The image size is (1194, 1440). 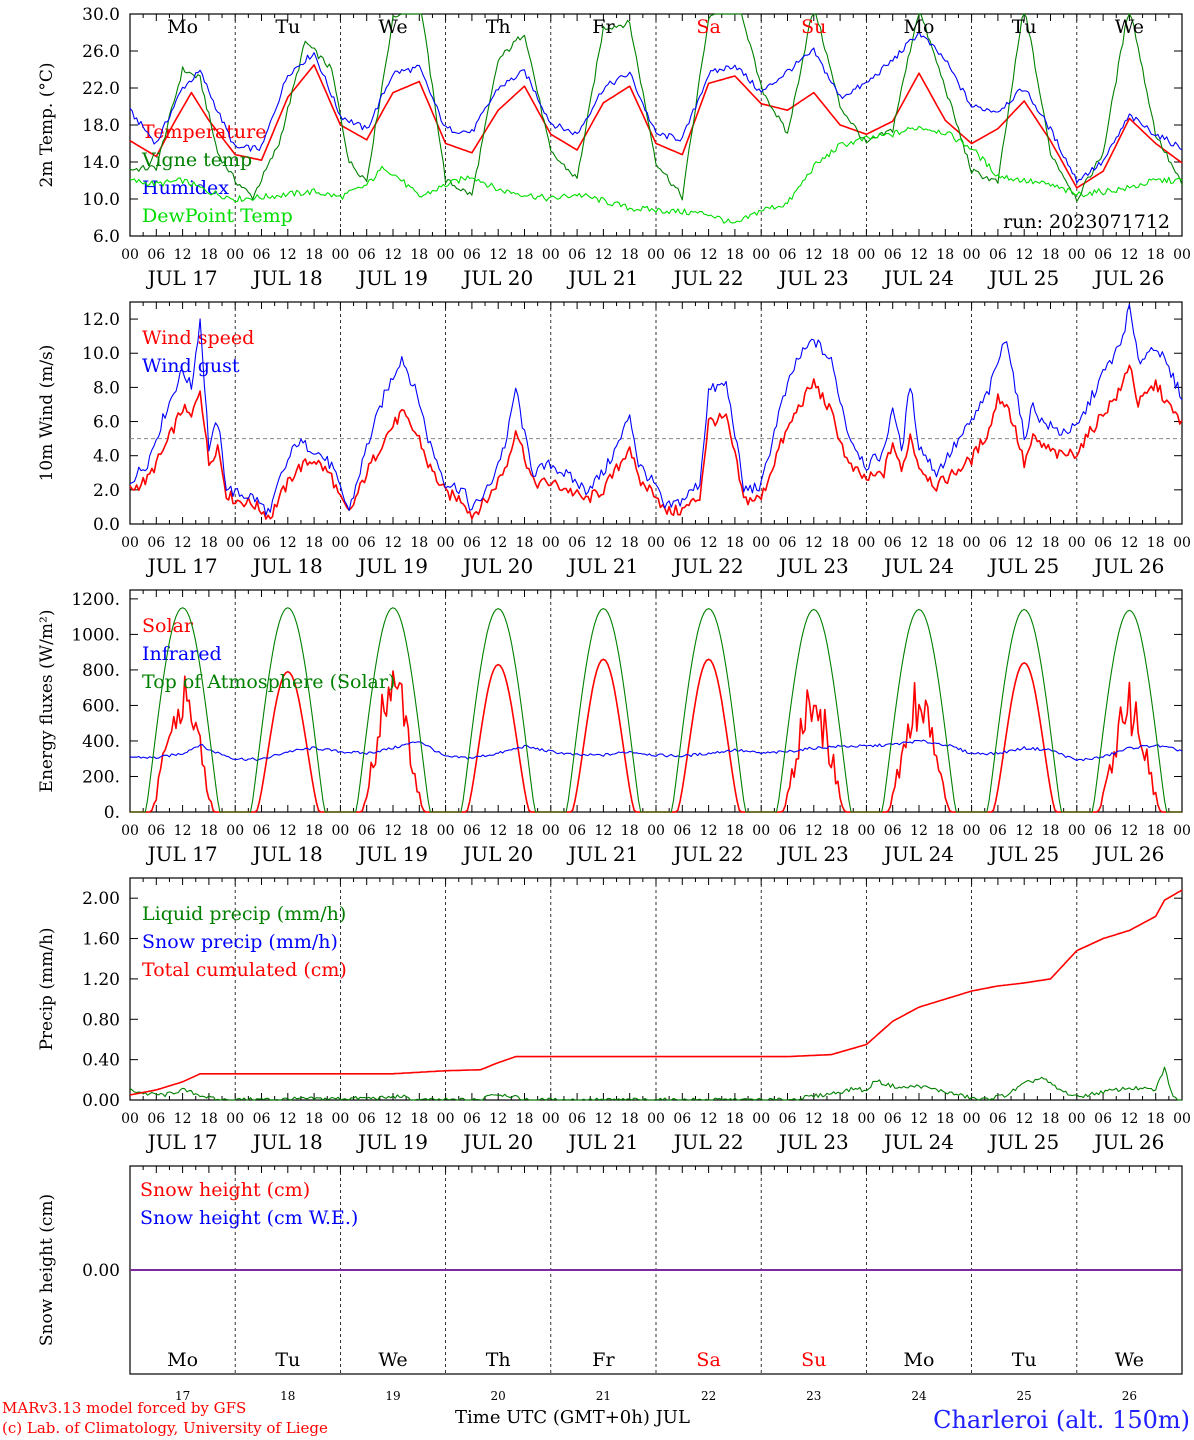 I want to click on day-number-label: 22, so click(x=708, y=1396).